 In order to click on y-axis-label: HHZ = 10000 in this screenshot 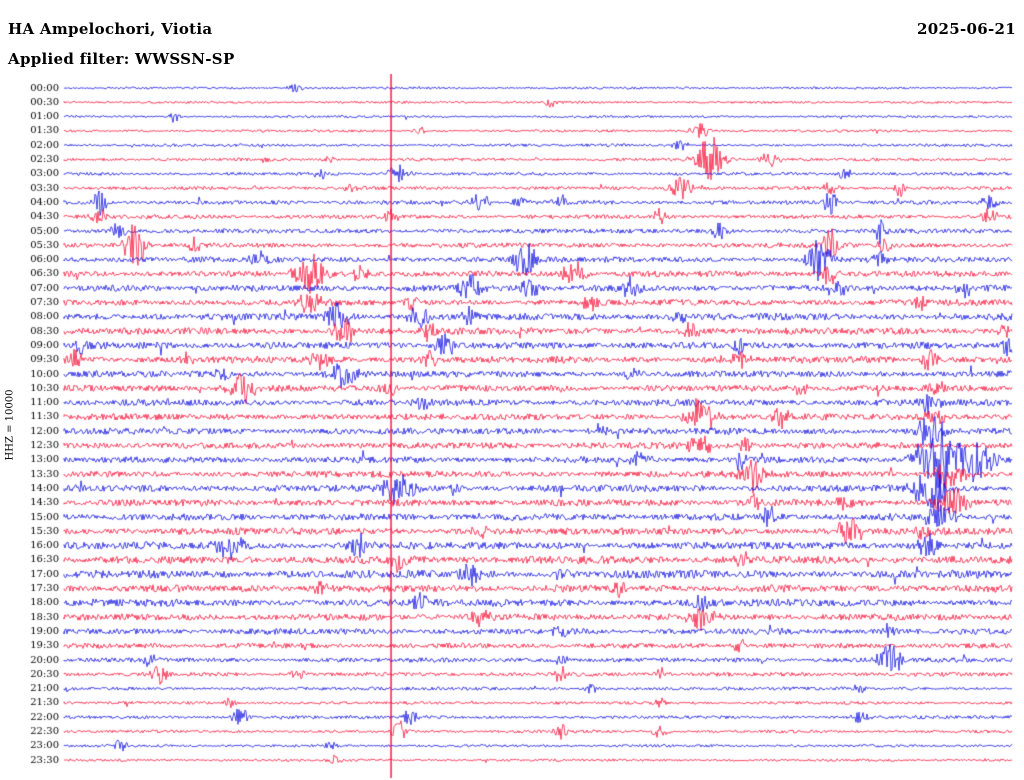, I will do `click(10, 425)`.